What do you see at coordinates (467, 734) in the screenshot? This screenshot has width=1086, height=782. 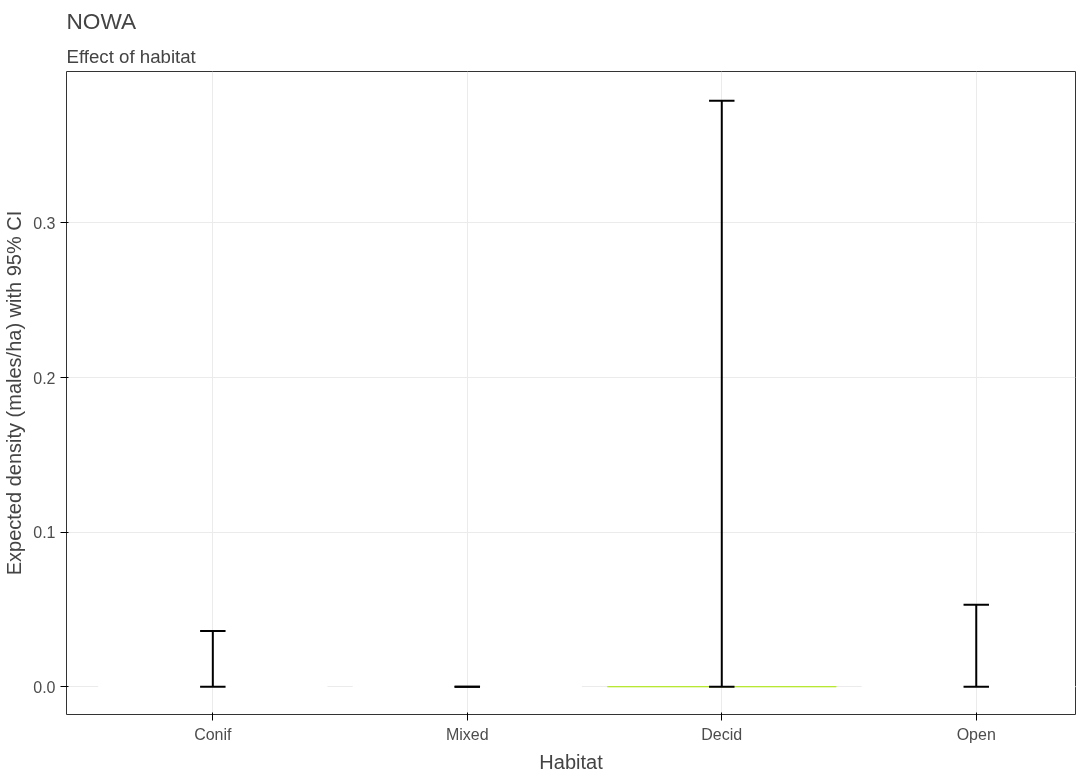 I see `x-tick-label: Mixed` at bounding box center [467, 734].